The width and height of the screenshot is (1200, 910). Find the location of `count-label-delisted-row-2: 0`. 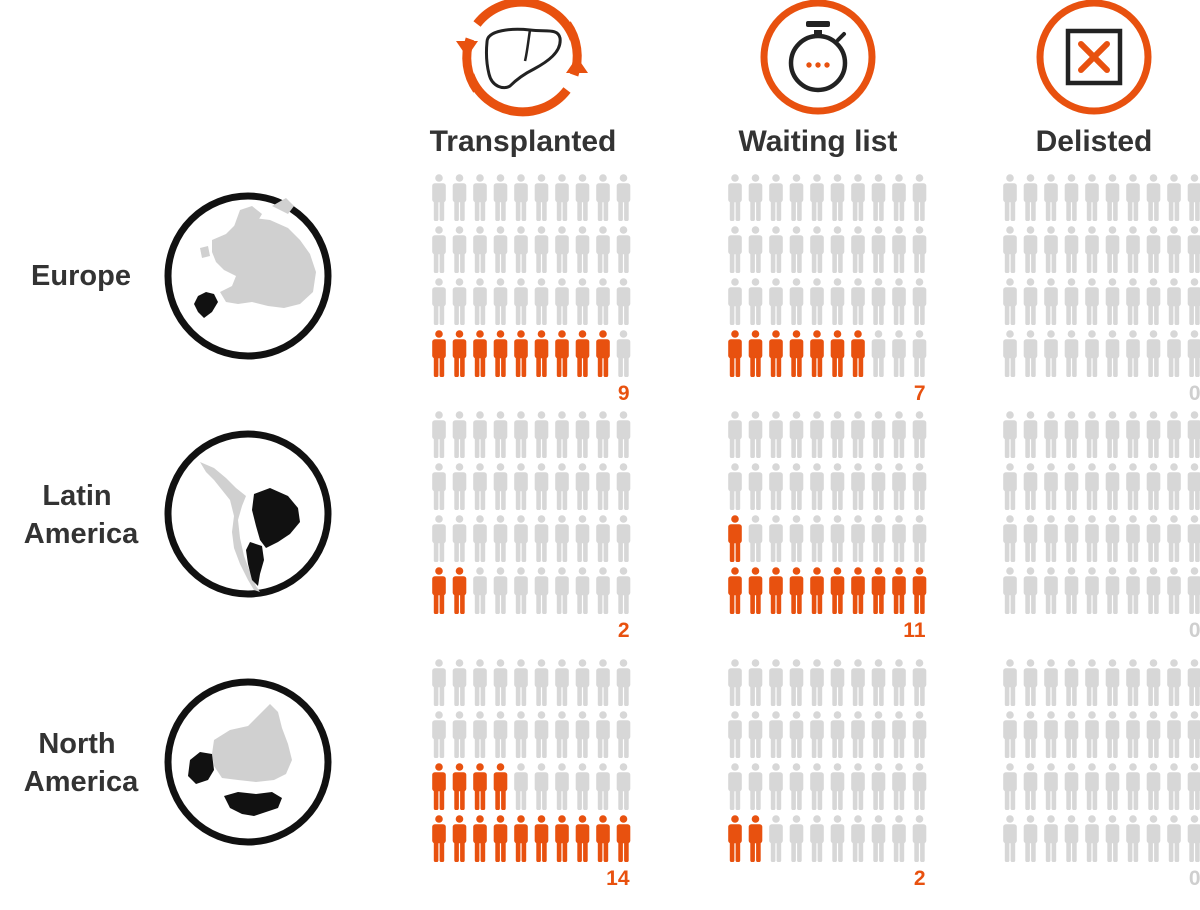

count-label-delisted-row-2: 0 is located at coordinates (1194, 878).